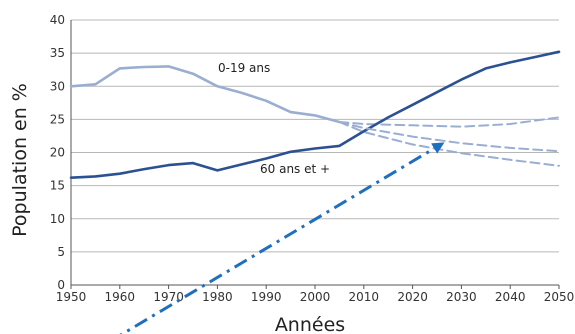 Image resolution: width=575 pixels, height=334 pixels. I want to click on y-tick-label-35: 35, so click(57, 53).